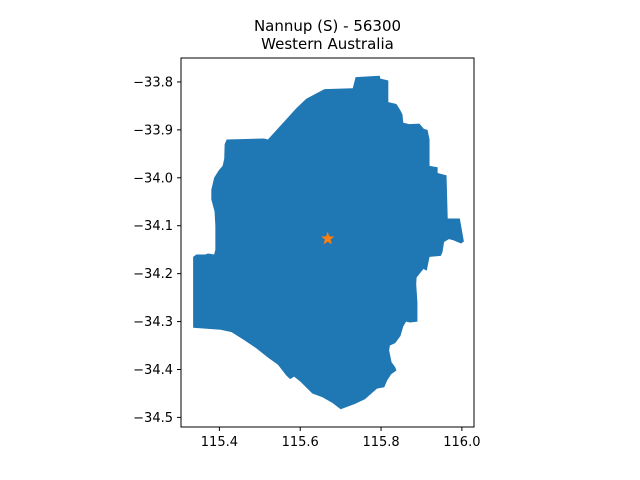  Describe the element at coordinates (219, 442) in the screenshot. I see `x-tick-label: 115.4` at that location.